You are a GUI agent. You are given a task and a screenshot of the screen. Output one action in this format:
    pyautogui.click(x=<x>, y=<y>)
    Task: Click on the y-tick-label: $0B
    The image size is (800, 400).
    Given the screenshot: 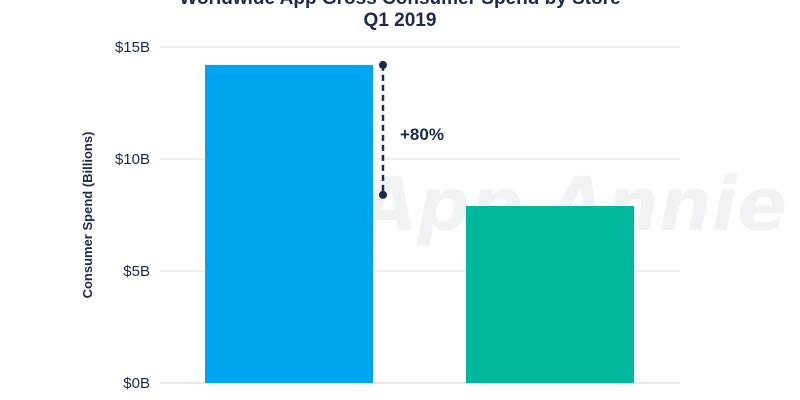 What is the action you would take?
    pyautogui.click(x=136, y=383)
    